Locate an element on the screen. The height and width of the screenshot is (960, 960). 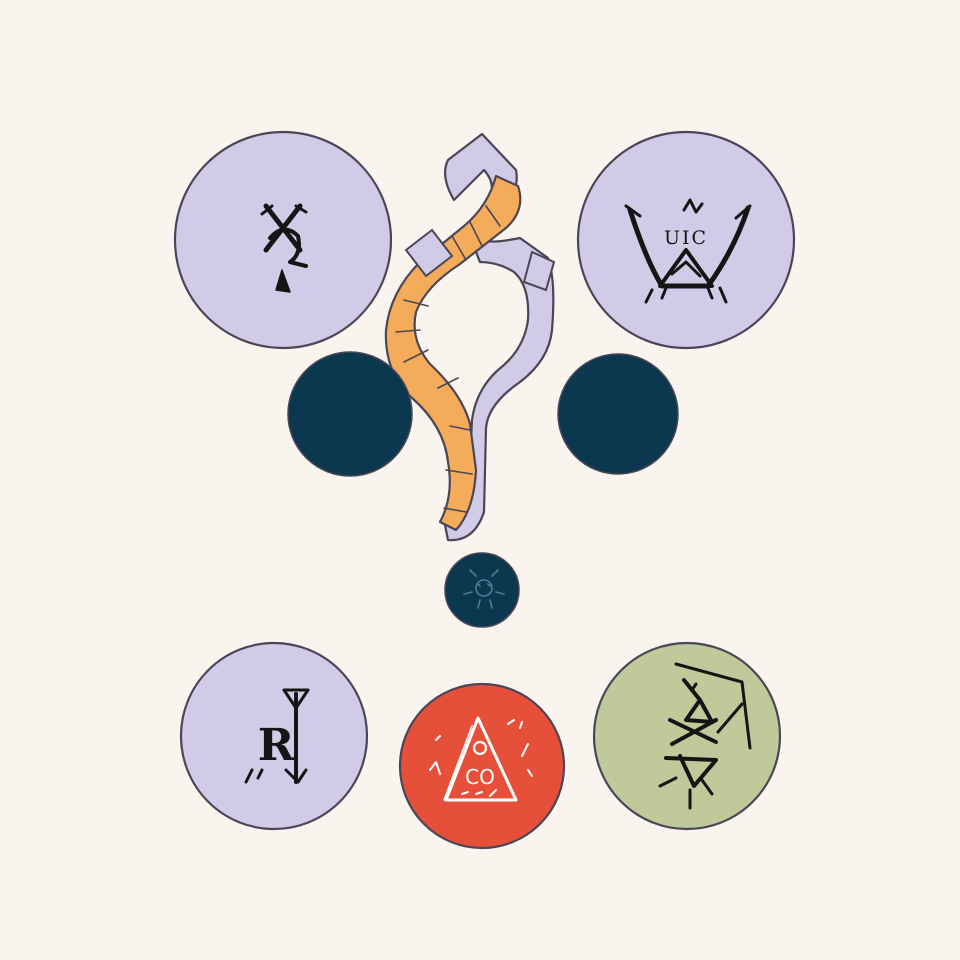
bottom-center-rune-token: CO is located at coordinates (482, 766).